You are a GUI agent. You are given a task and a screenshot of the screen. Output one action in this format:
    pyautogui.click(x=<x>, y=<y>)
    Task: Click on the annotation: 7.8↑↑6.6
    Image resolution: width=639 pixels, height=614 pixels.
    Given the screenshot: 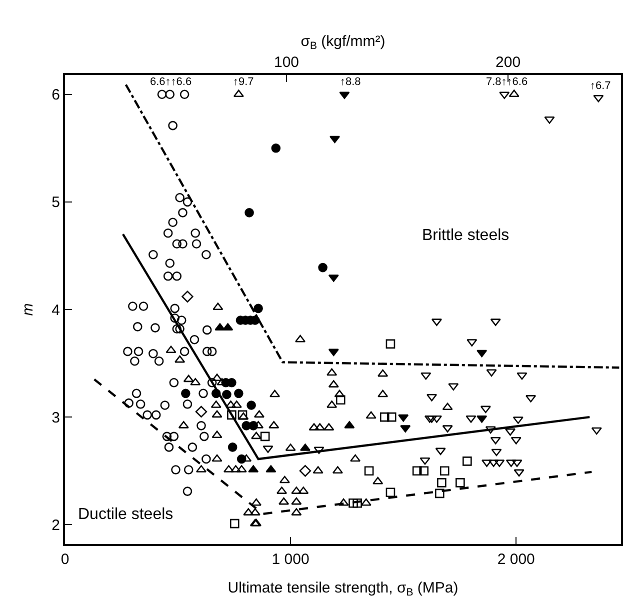 What is the action you would take?
    pyautogui.click(x=507, y=82)
    